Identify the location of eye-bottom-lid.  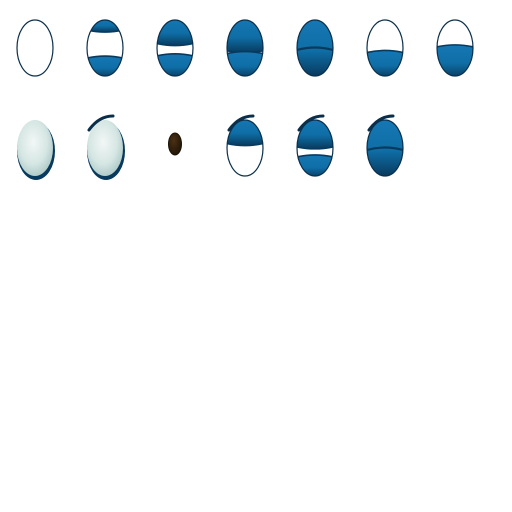
(385, 48).